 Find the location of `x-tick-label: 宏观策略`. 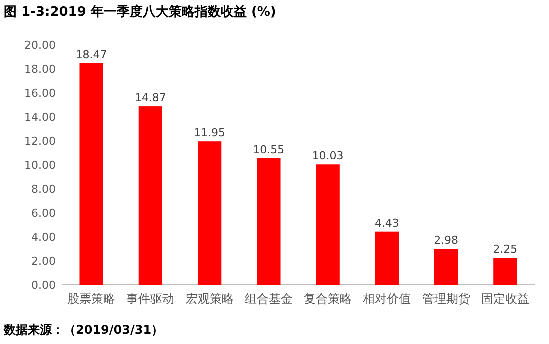

x-tick-label: 宏观策略 is located at coordinates (210, 299).